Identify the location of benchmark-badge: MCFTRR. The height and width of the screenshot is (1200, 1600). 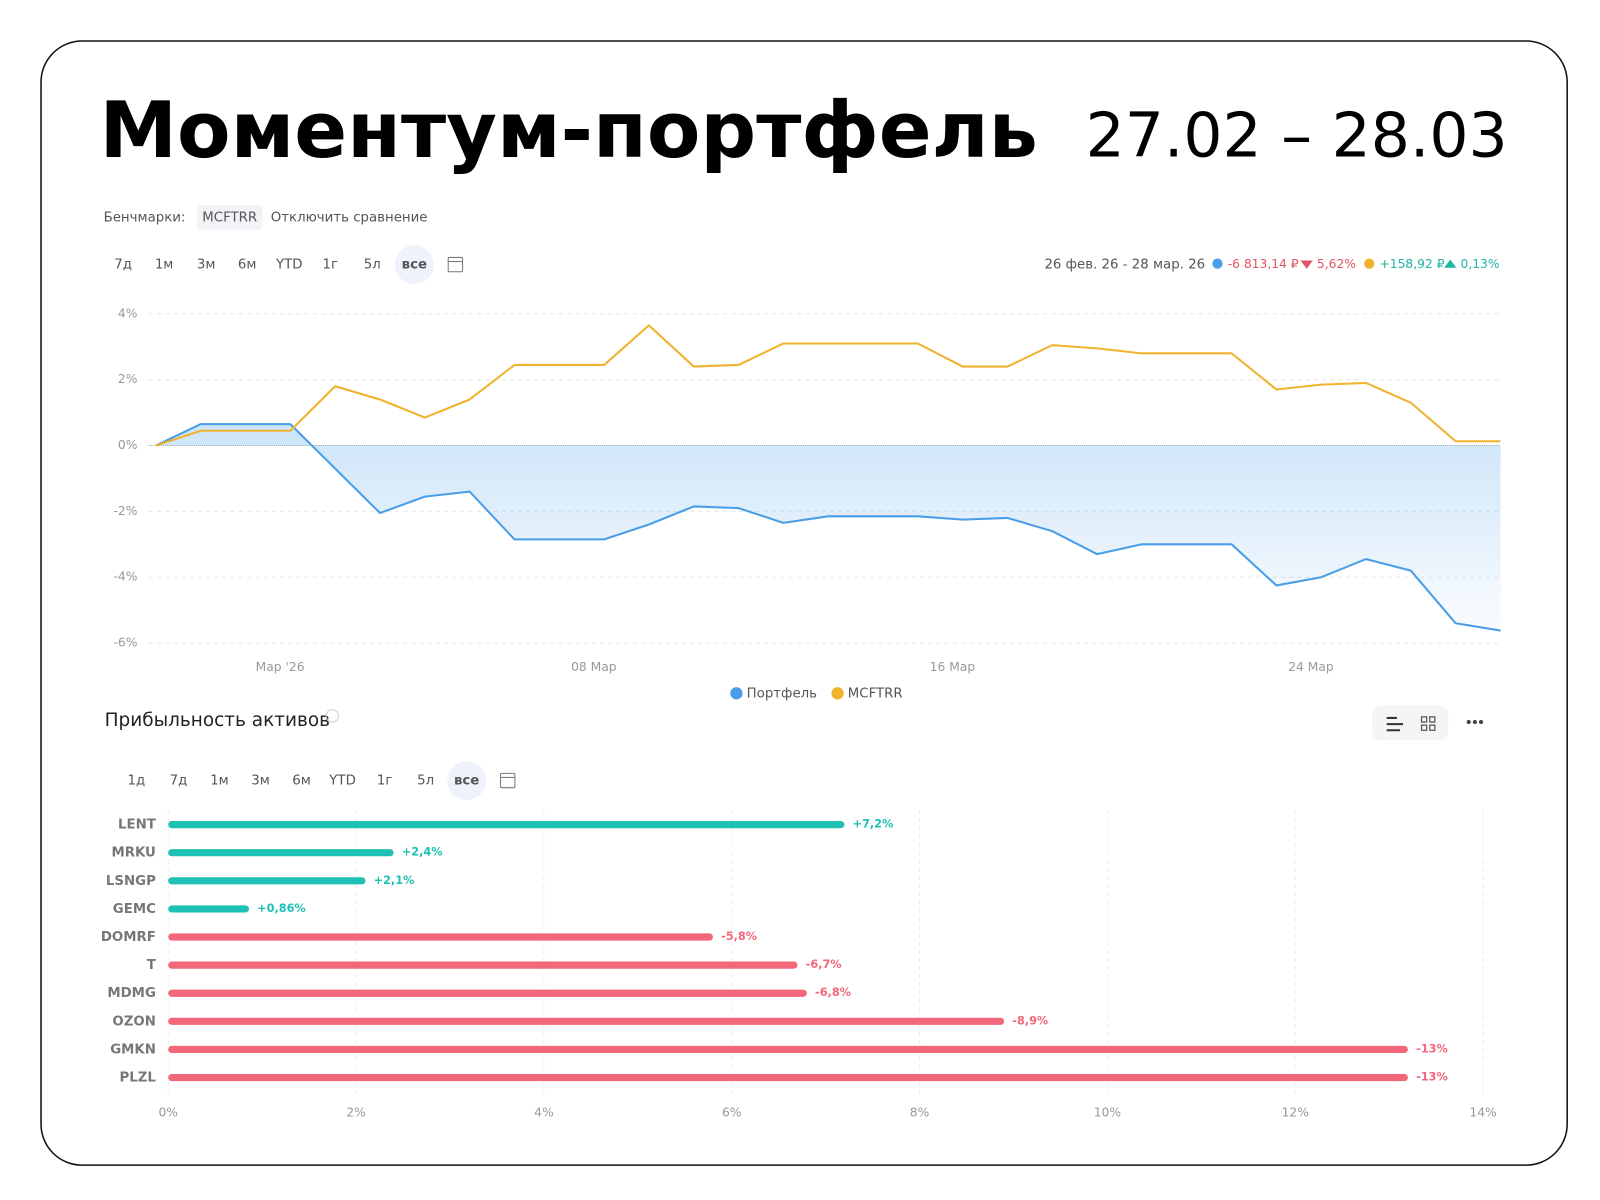
(229, 217).